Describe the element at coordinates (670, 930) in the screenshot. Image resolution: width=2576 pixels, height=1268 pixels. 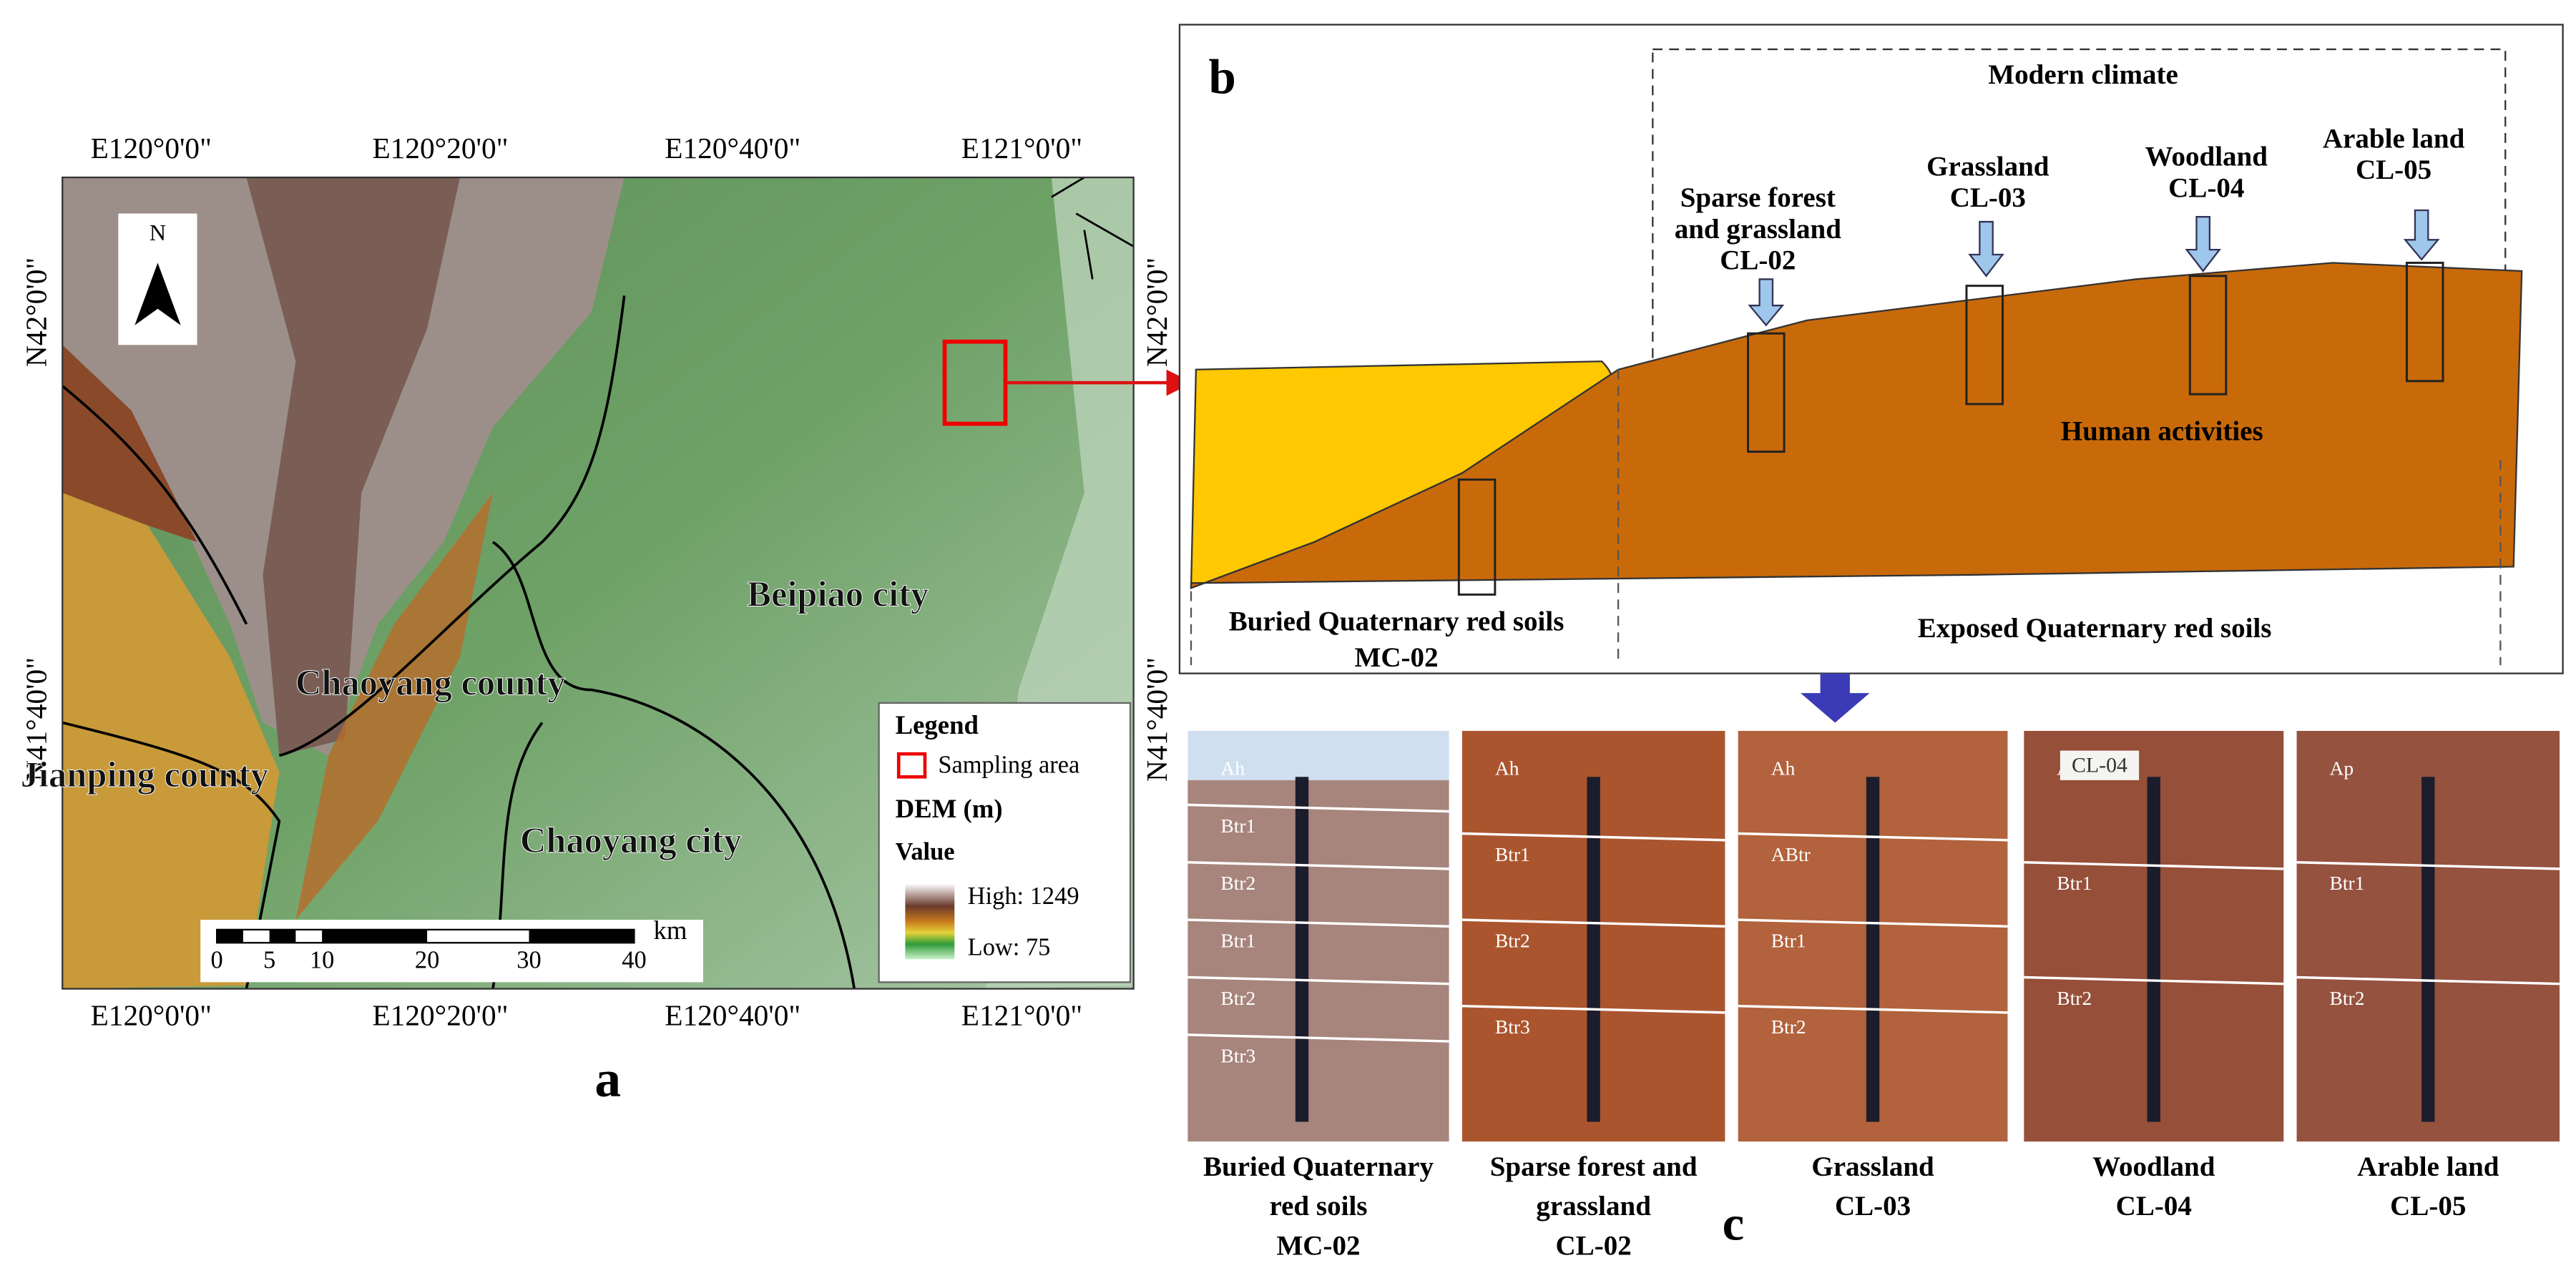
I see `scale-unit: km` at that location.